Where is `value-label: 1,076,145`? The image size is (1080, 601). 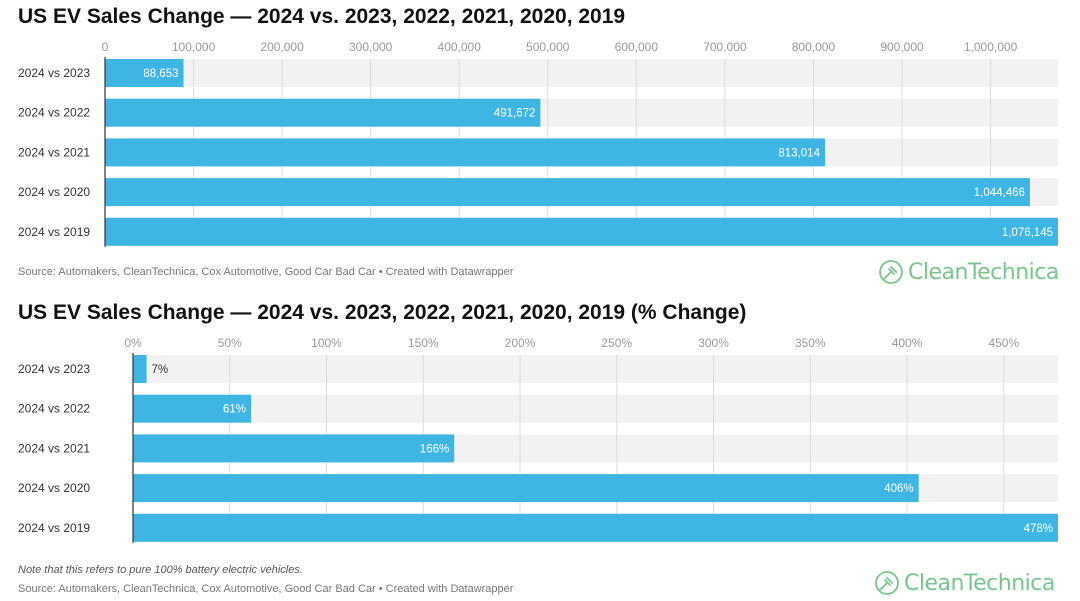 value-label: 1,076,145 is located at coordinates (1027, 233).